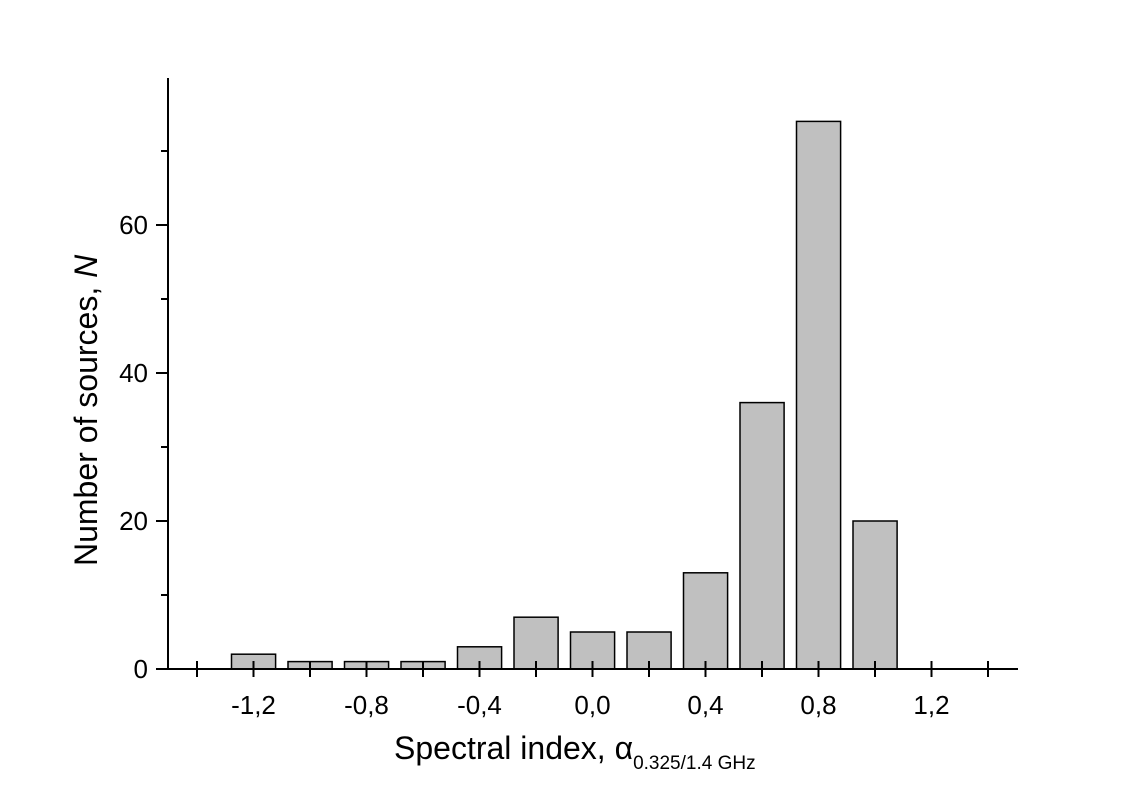 The width and height of the screenshot is (1132, 789). What do you see at coordinates (133, 225) in the screenshot?
I see `y-tick-label: 60` at bounding box center [133, 225].